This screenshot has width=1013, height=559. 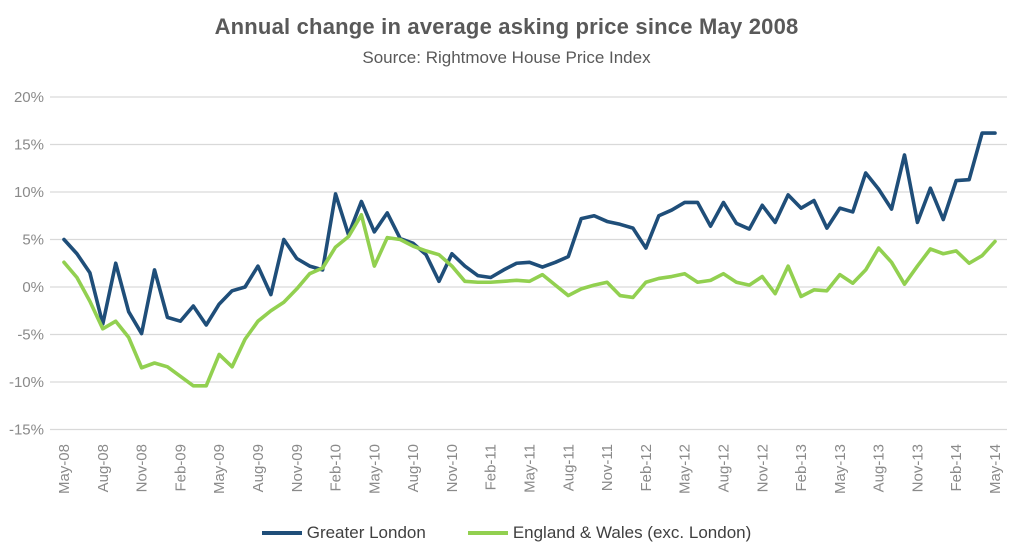 I want to click on y-axis-tick-label: 10%, so click(x=29, y=192).